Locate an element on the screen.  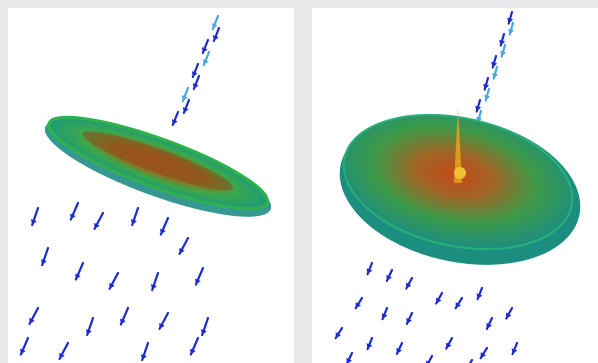
disc-left is located at coordinates (158, 166).